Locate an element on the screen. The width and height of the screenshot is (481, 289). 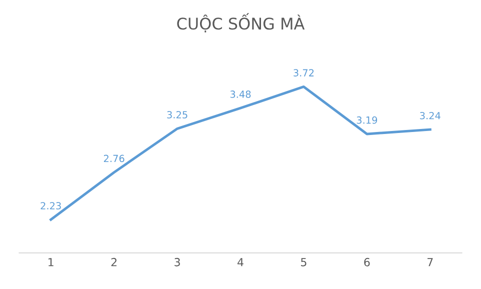
x-tick-label: 3 is located at coordinates (177, 262).